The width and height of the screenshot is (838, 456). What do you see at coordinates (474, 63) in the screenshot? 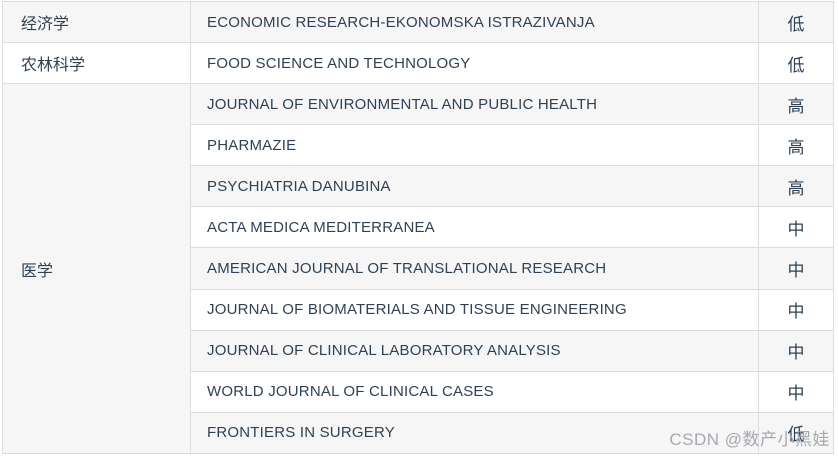
I see `journal-name-cell: FOOD SCIENCE AND TECHNOLOGY` at bounding box center [474, 63].